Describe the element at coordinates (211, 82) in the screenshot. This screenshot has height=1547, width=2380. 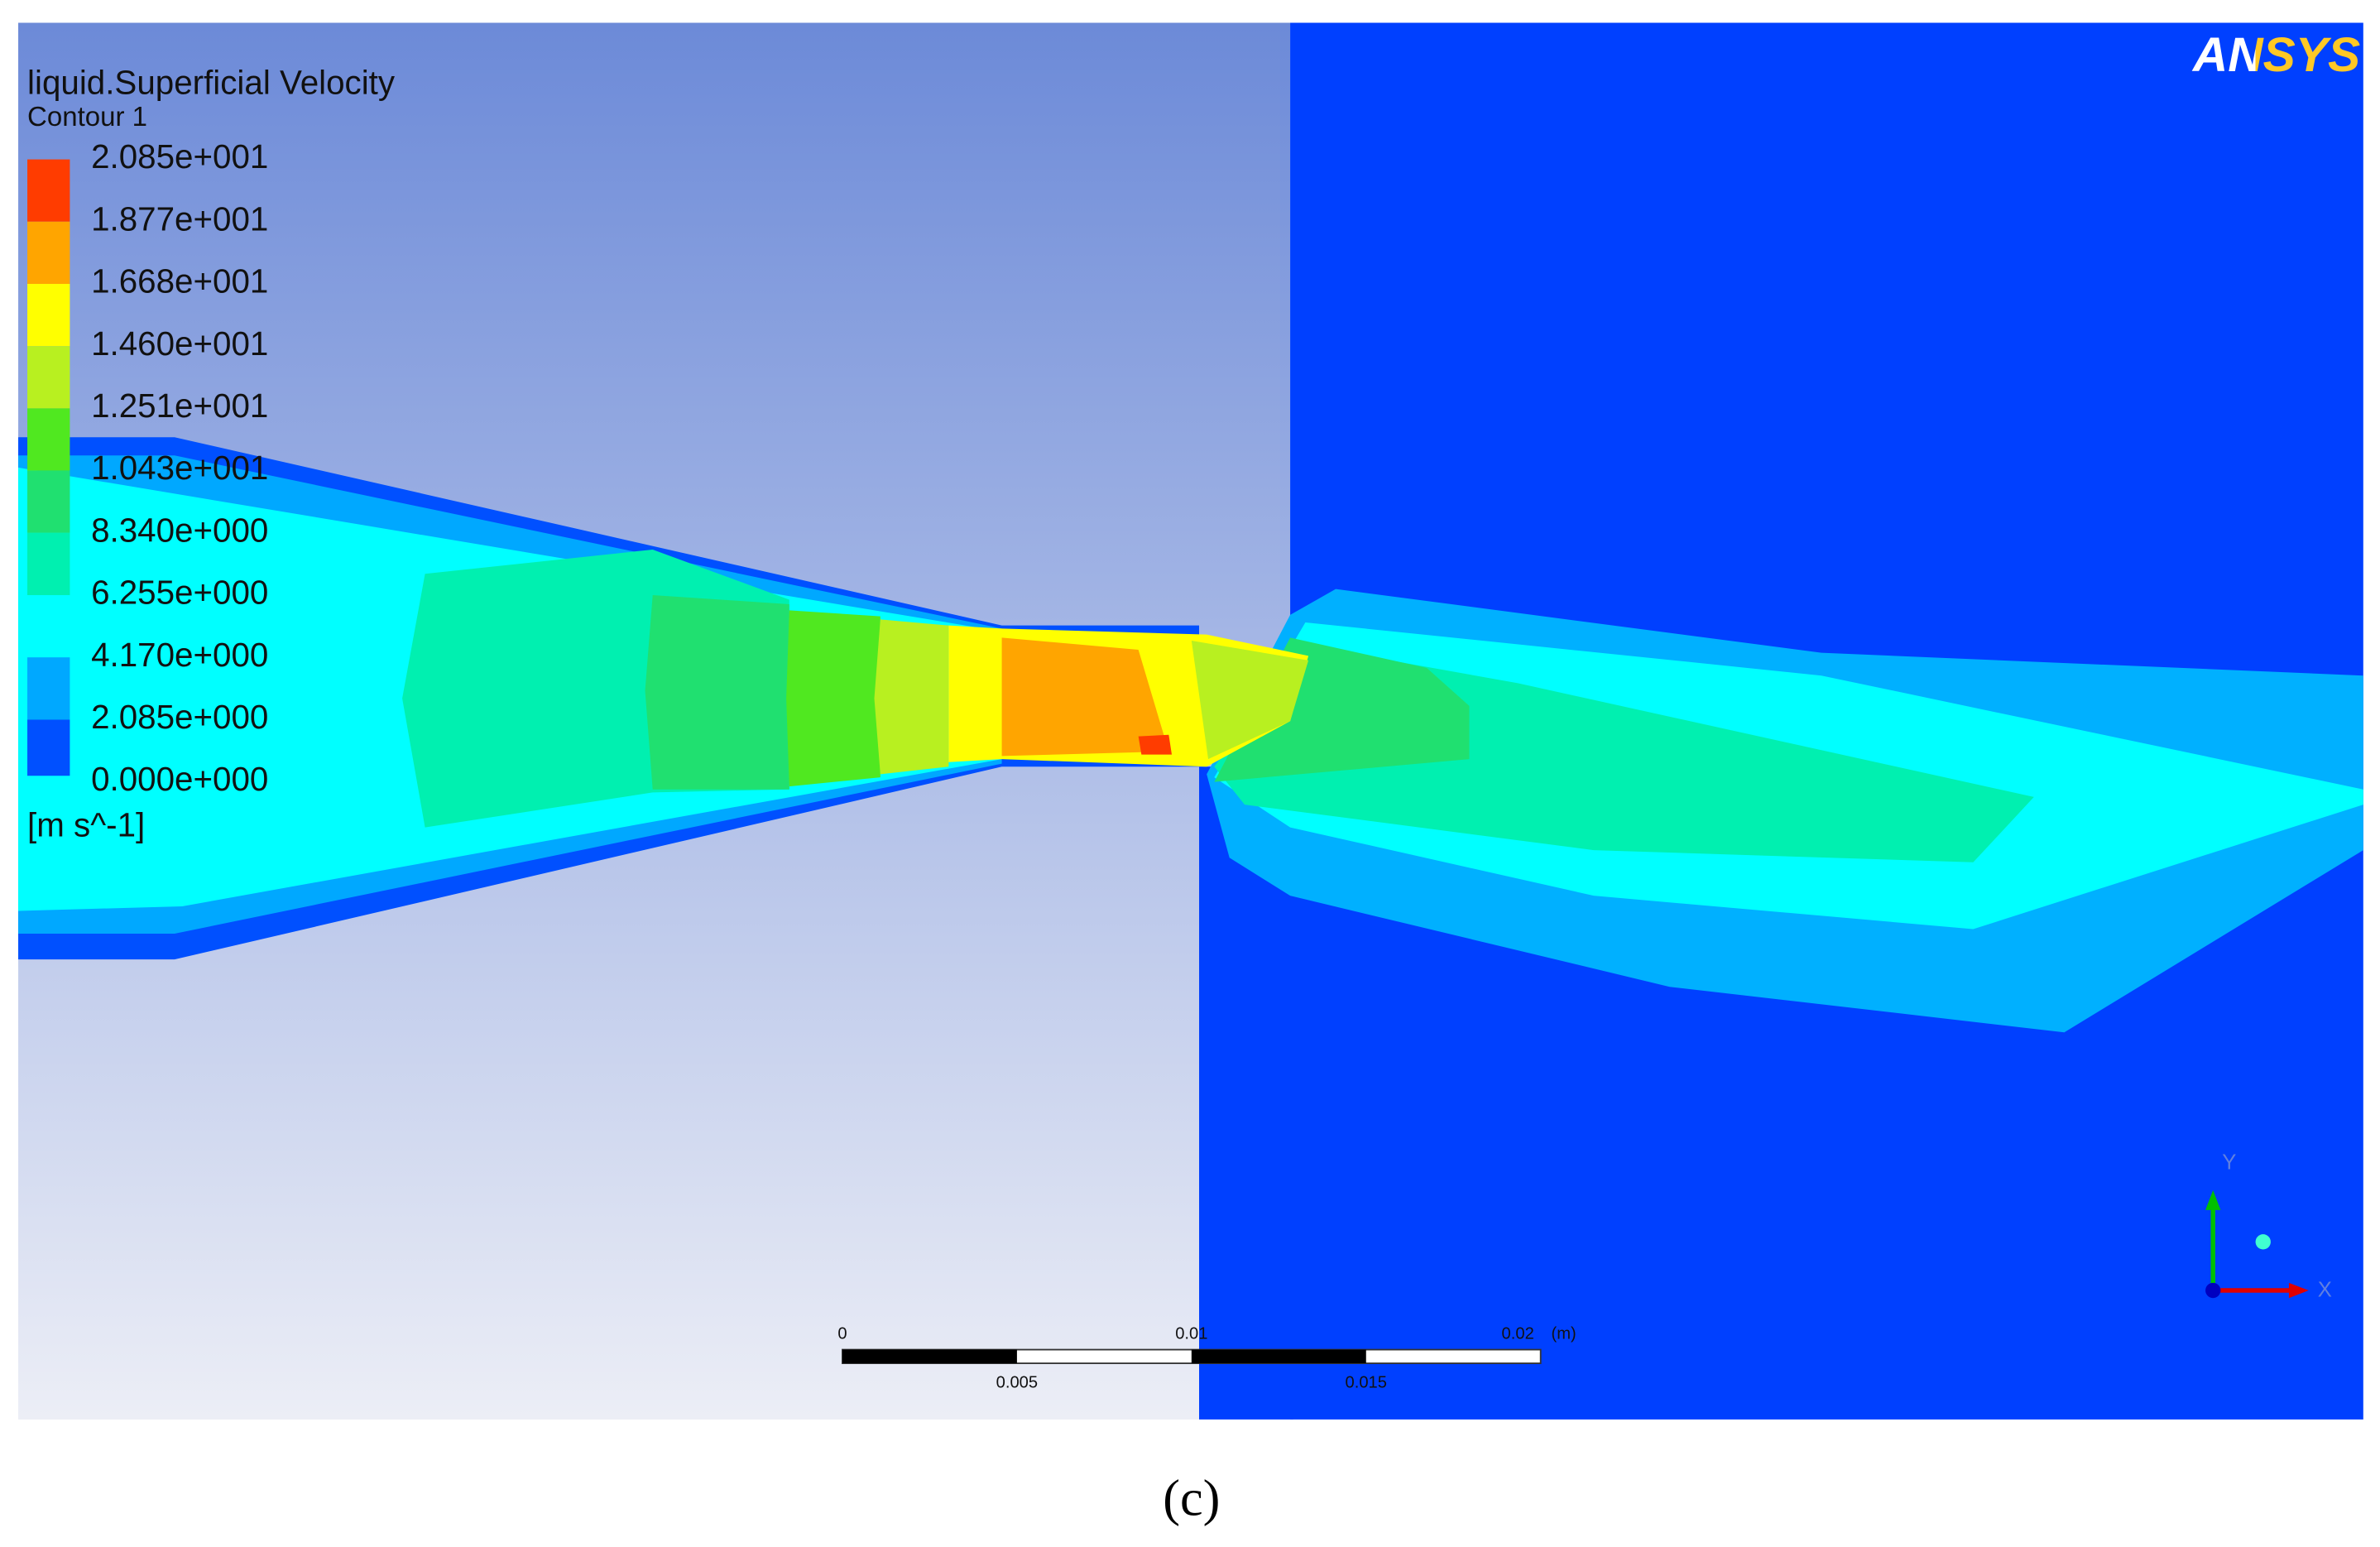
I see `legend-title: liquid.Superficial Velocity` at that location.